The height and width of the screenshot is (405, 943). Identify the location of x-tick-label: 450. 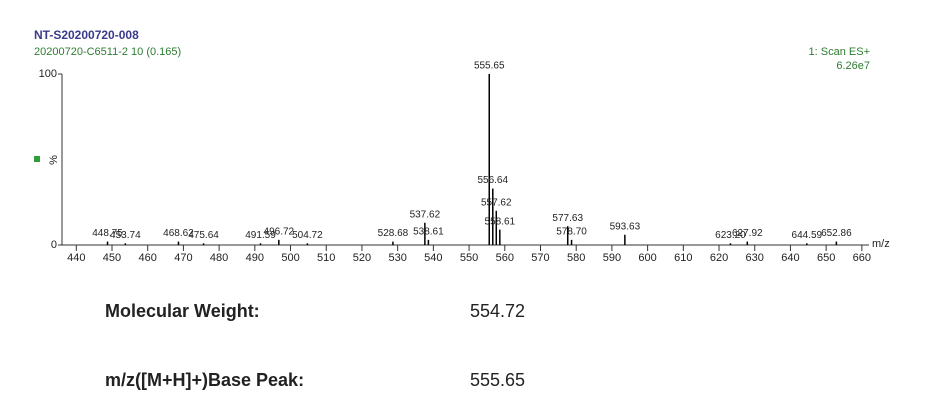
(112, 258).